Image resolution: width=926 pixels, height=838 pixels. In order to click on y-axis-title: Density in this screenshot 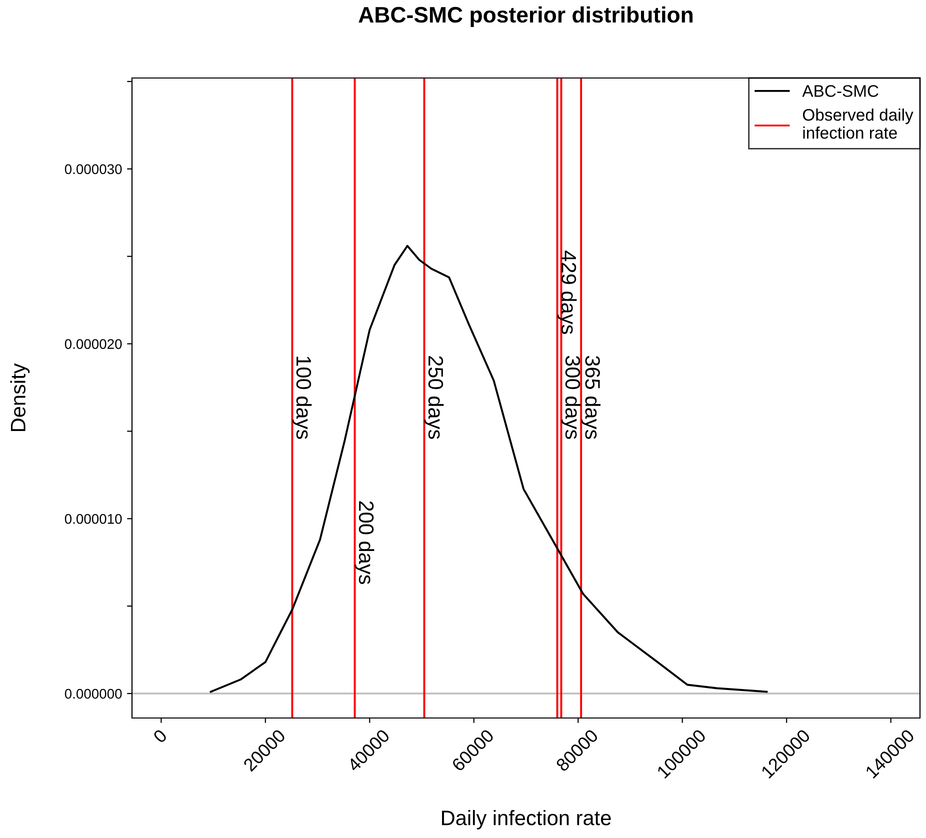, I will do `click(20, 397)`.